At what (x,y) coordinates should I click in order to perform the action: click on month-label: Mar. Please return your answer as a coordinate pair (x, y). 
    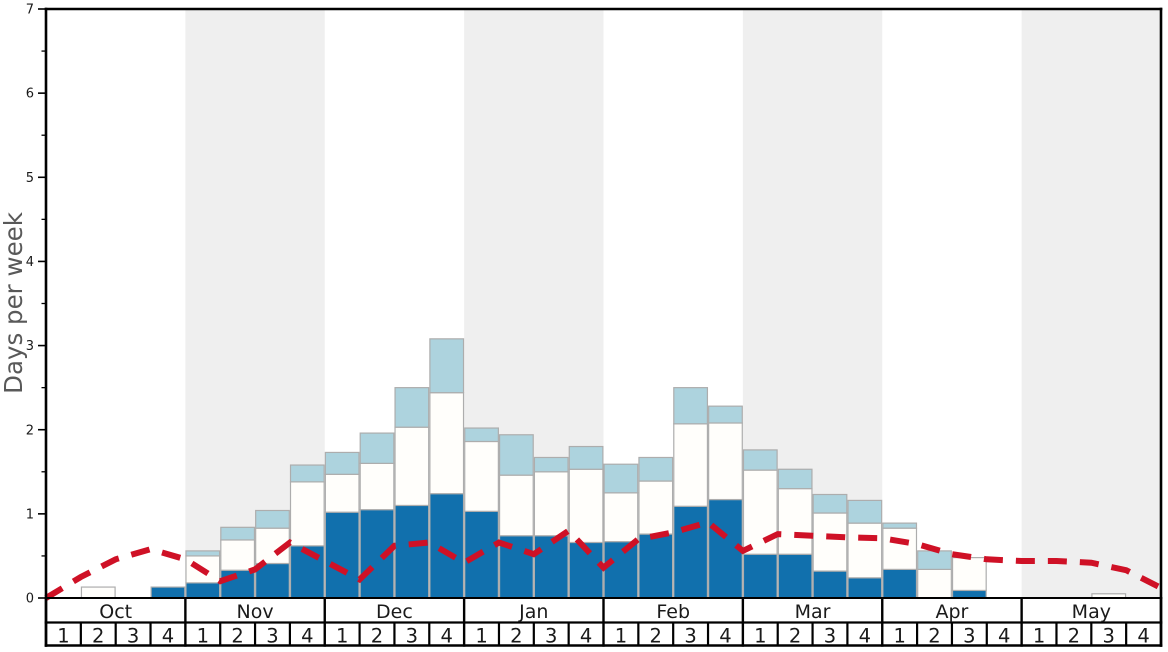
    Looking at the image, I should click on (813, 612).